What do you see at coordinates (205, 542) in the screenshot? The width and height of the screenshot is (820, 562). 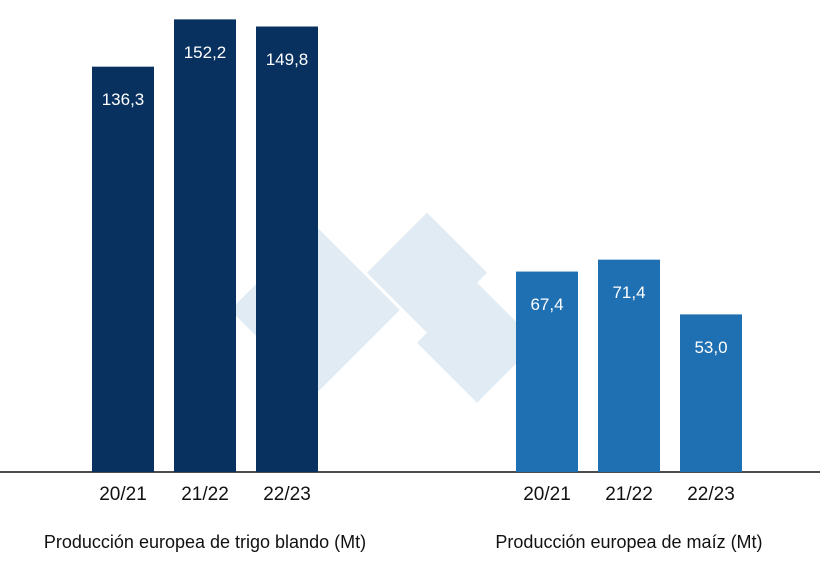 I see `x-axis-label: Producción europea de trigo blando (Mt)` at bounding box center [205, 542].